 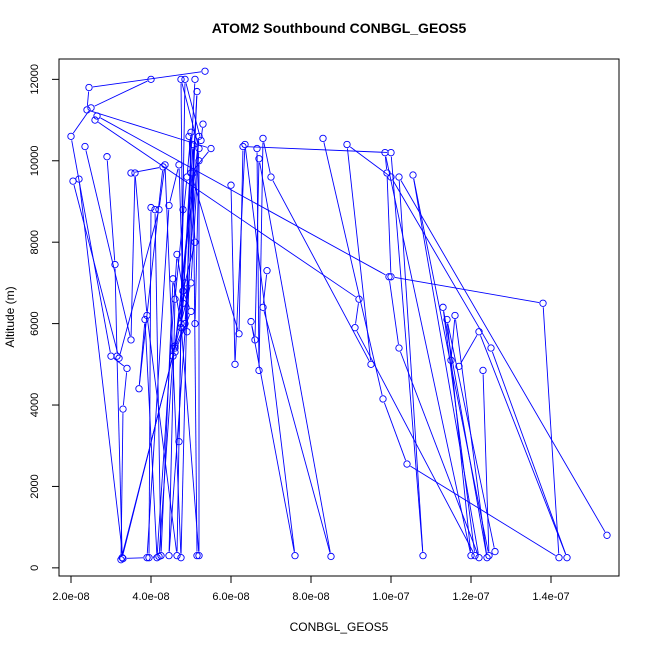 I want to click on y-tick-label: 8000, so click(x=35, y=242).